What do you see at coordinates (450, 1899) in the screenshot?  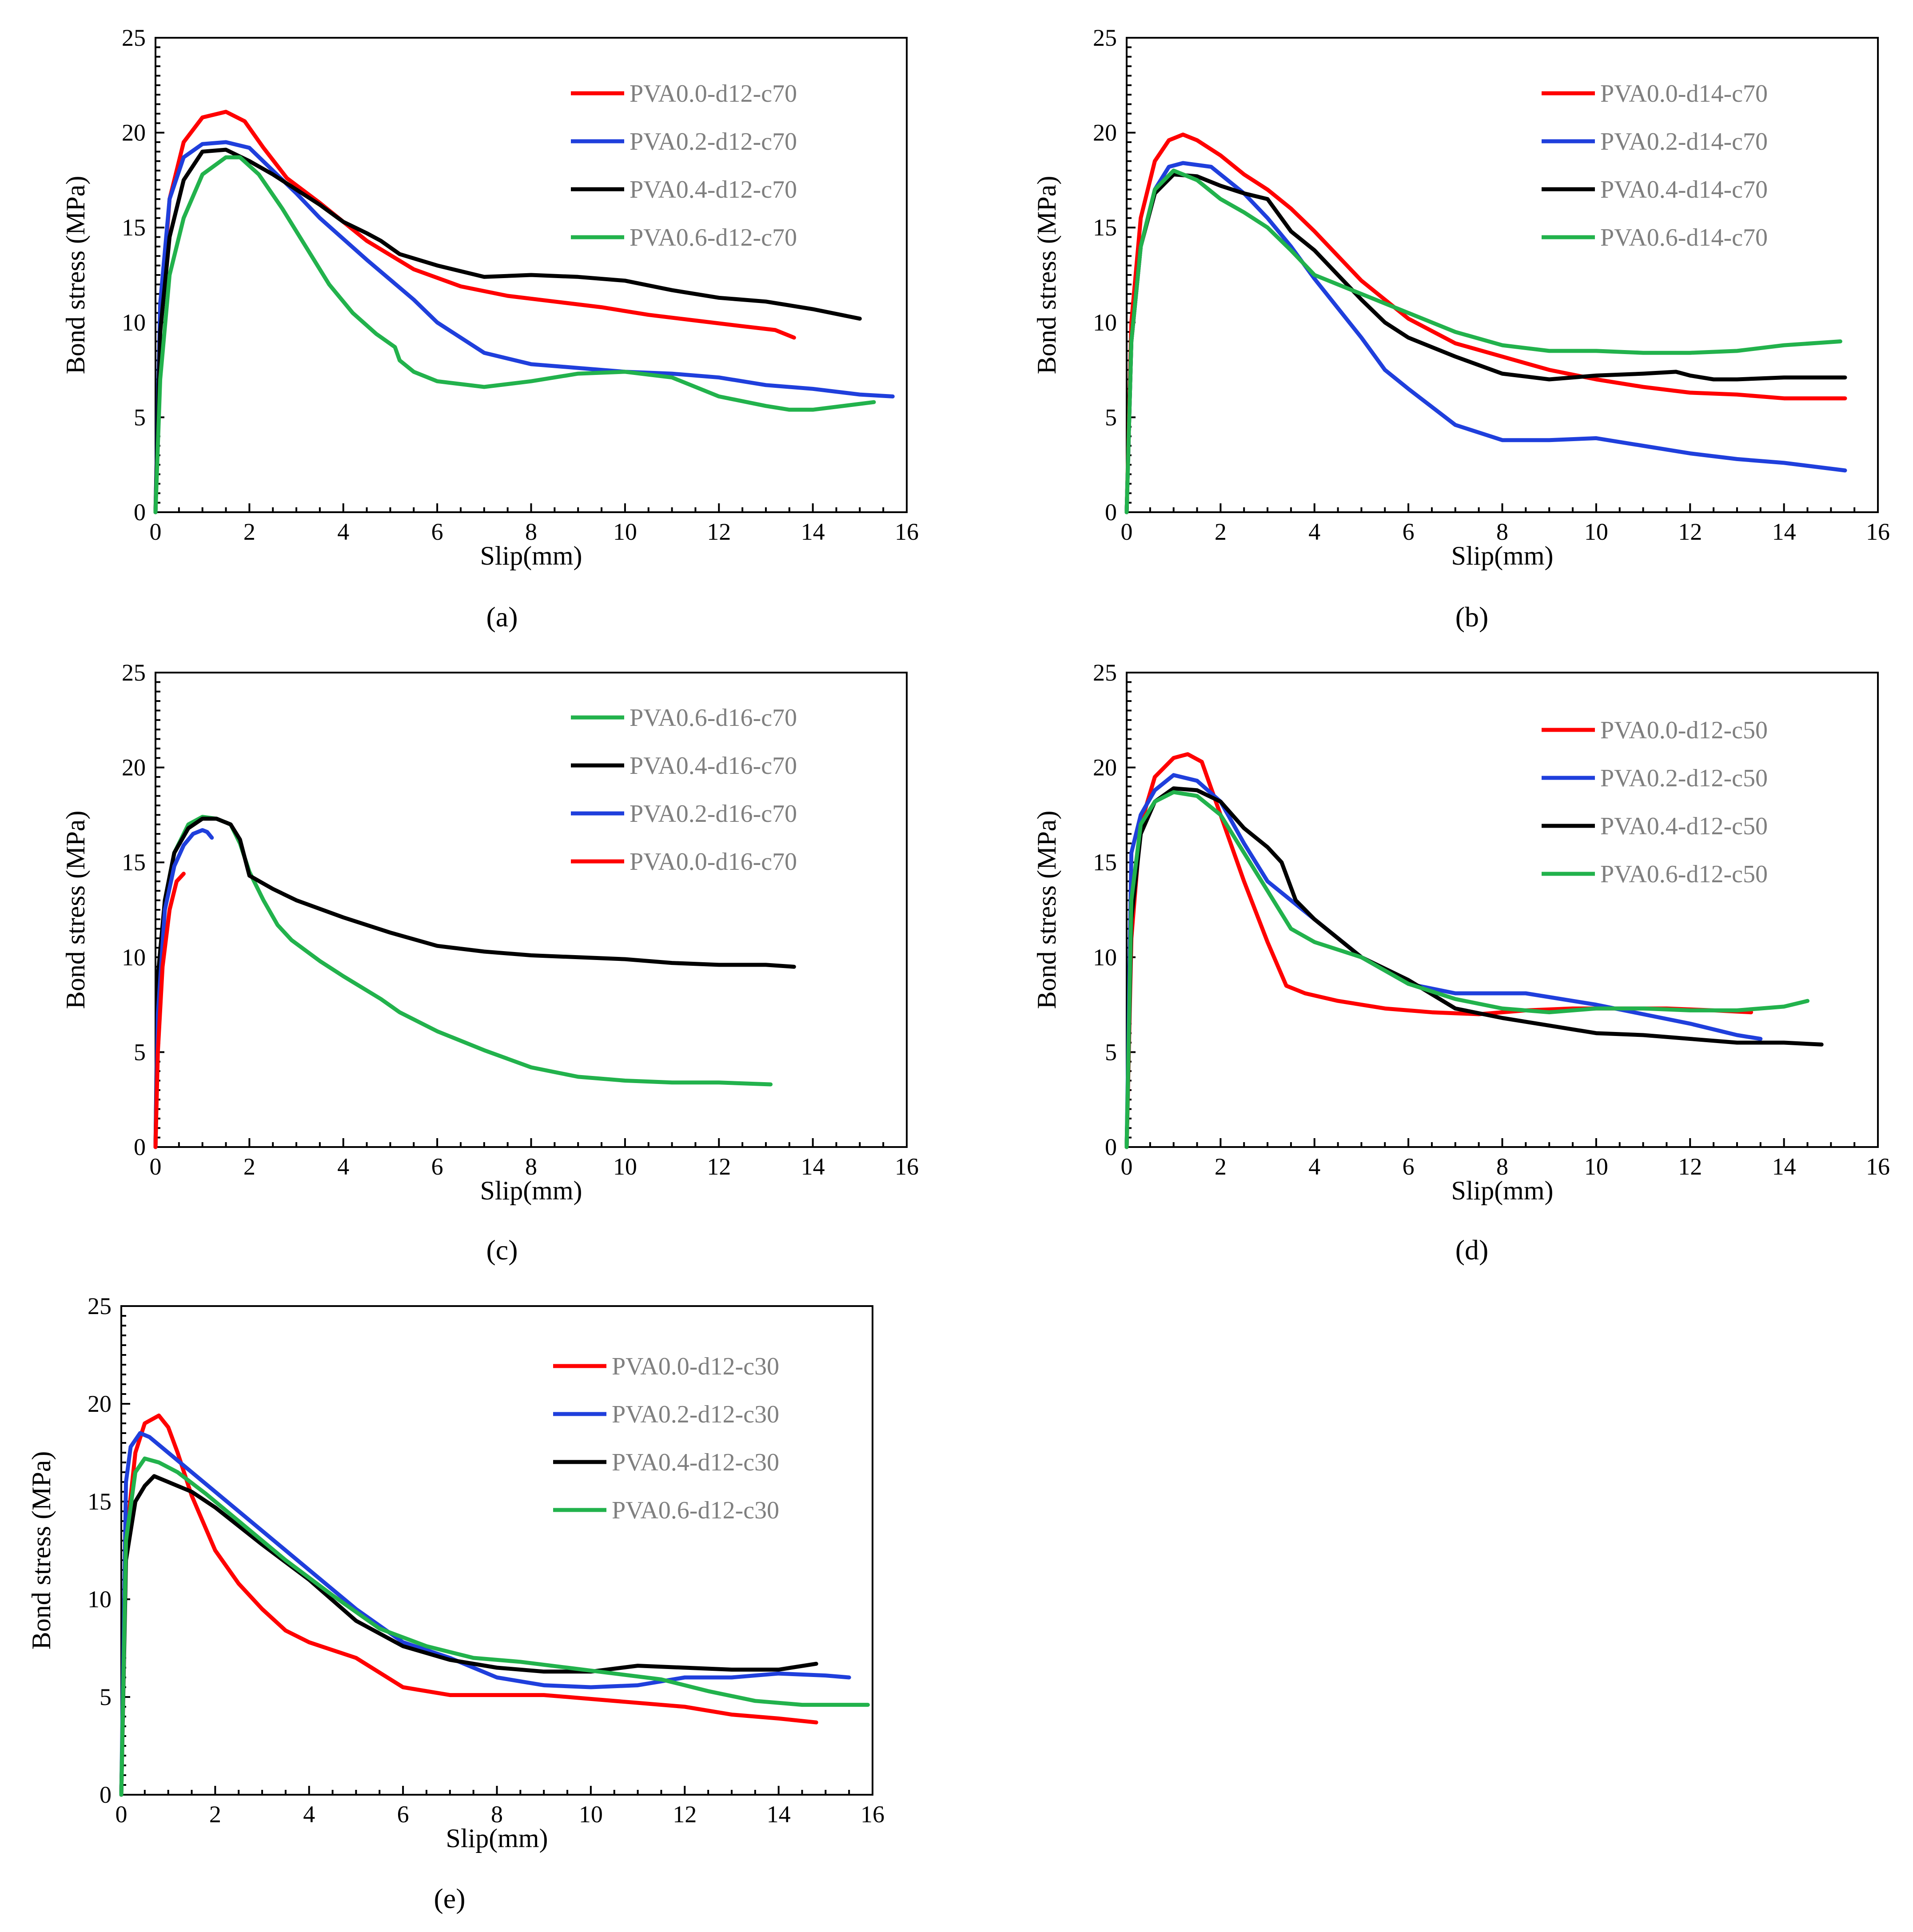 I see `panel-label: (e)` at bounding box center [450, 1899].